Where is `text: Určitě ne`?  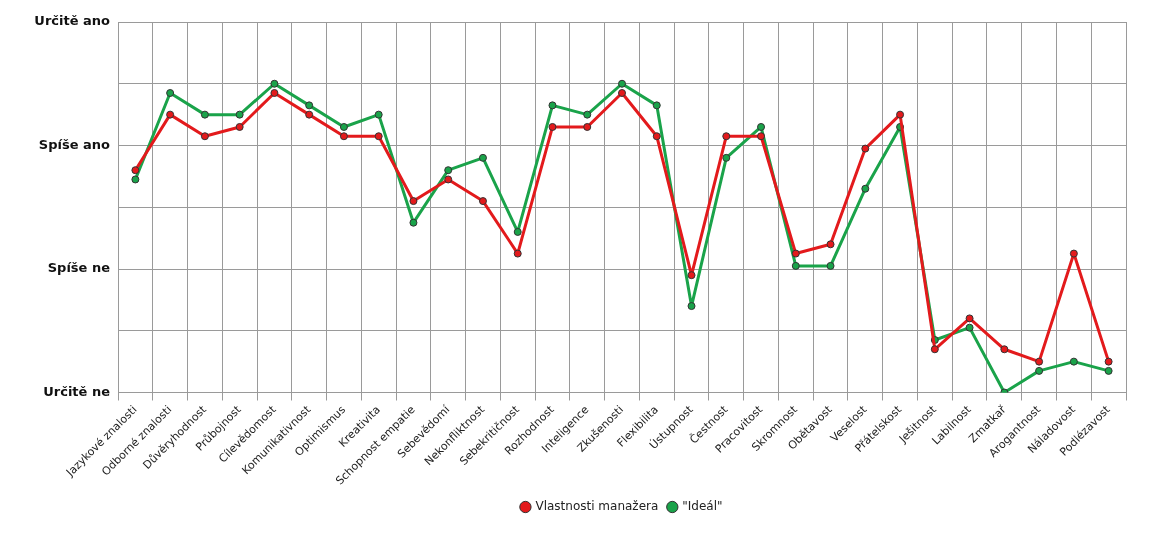
text: Určitě ne is located at coordinates (77, 391).